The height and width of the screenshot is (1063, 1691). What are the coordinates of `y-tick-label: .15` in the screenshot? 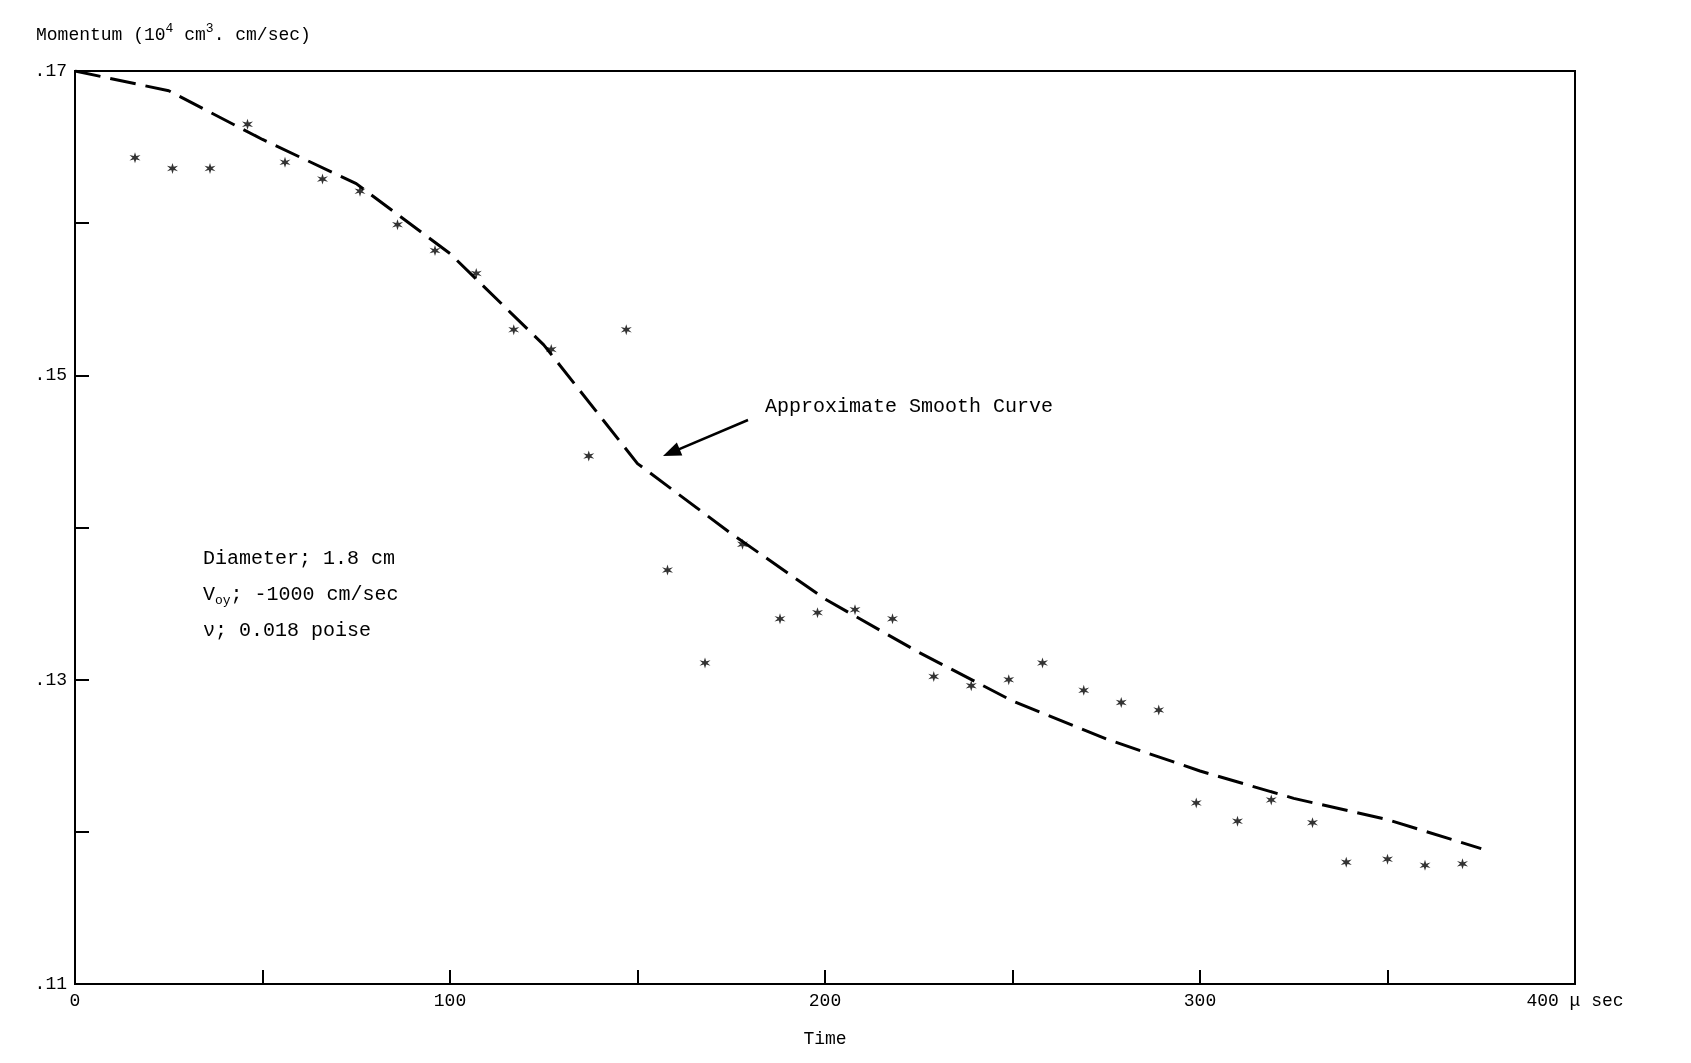 It's located at (50, 375).